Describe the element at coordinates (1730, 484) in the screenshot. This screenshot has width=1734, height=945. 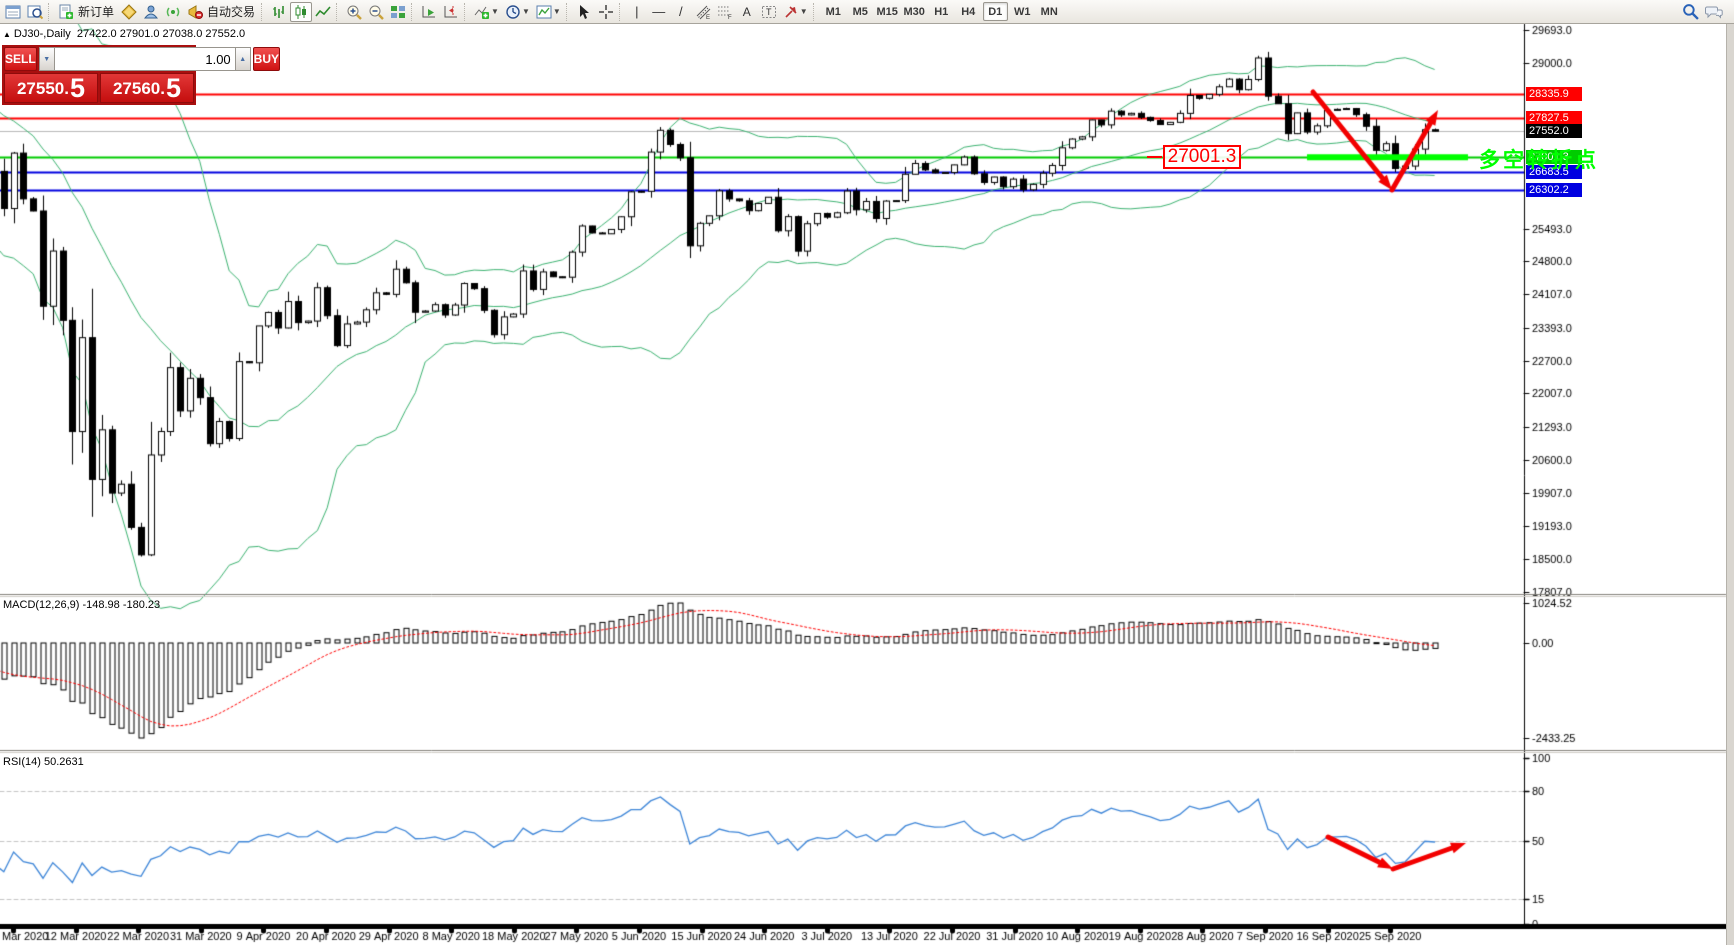
I see `window-edge-strip` at that location.